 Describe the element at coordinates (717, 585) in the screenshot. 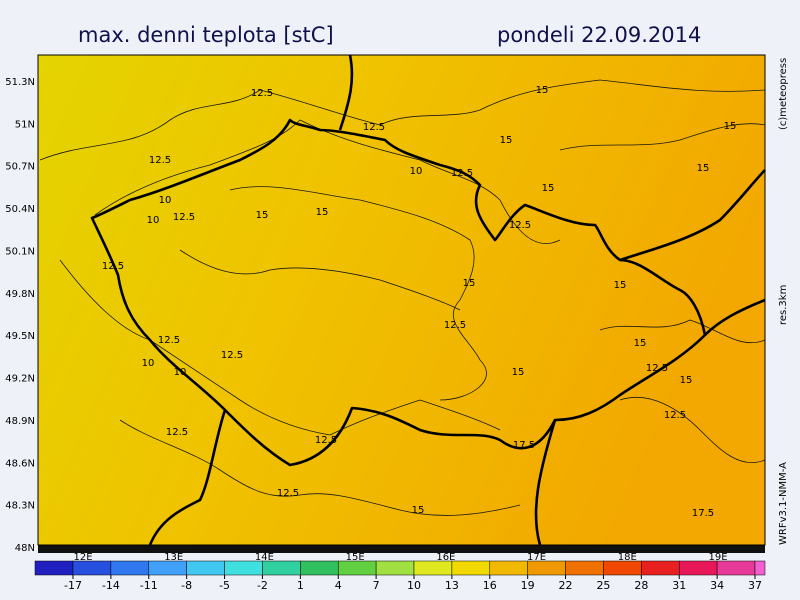

I see `colorbar-label: 34` at that location.